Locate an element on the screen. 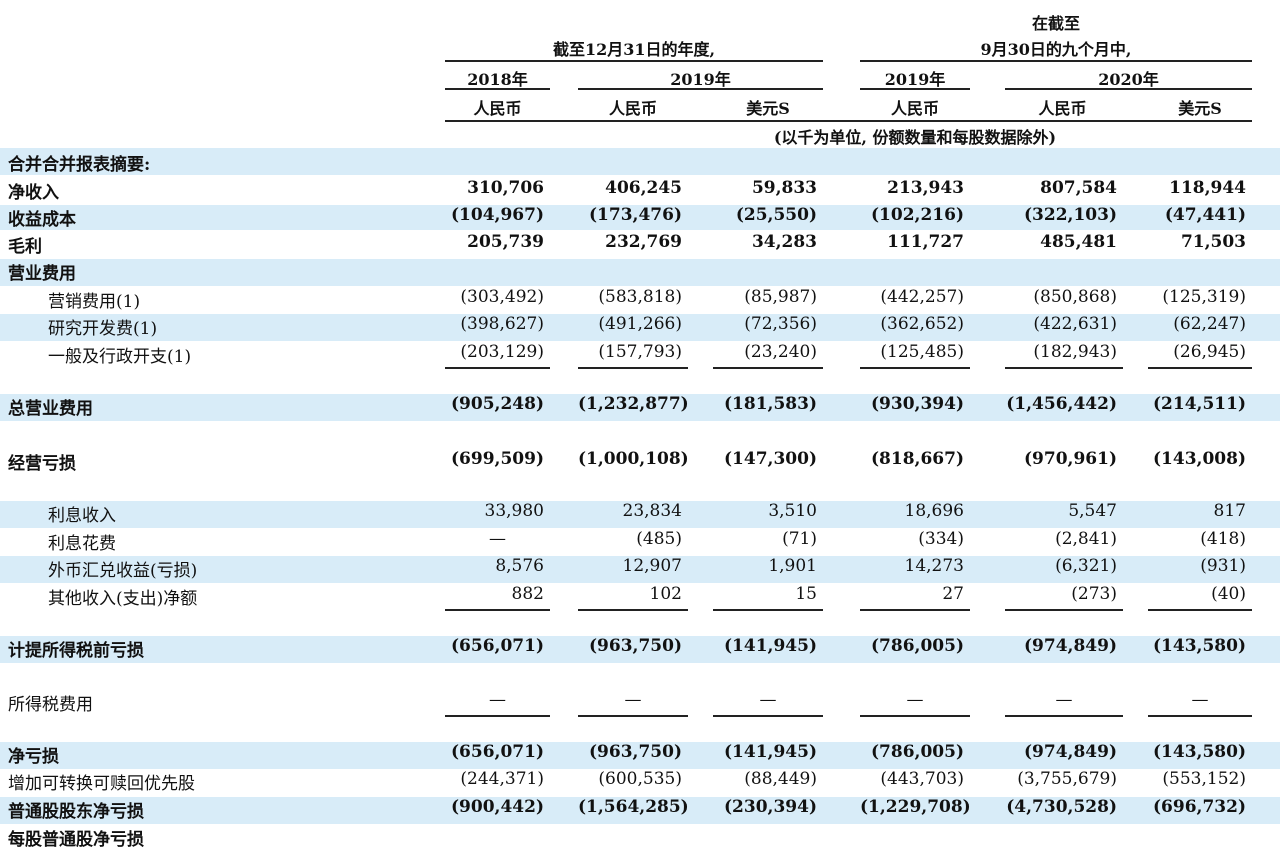  table-cell: (72,356) is located at coordinates (780, 324).